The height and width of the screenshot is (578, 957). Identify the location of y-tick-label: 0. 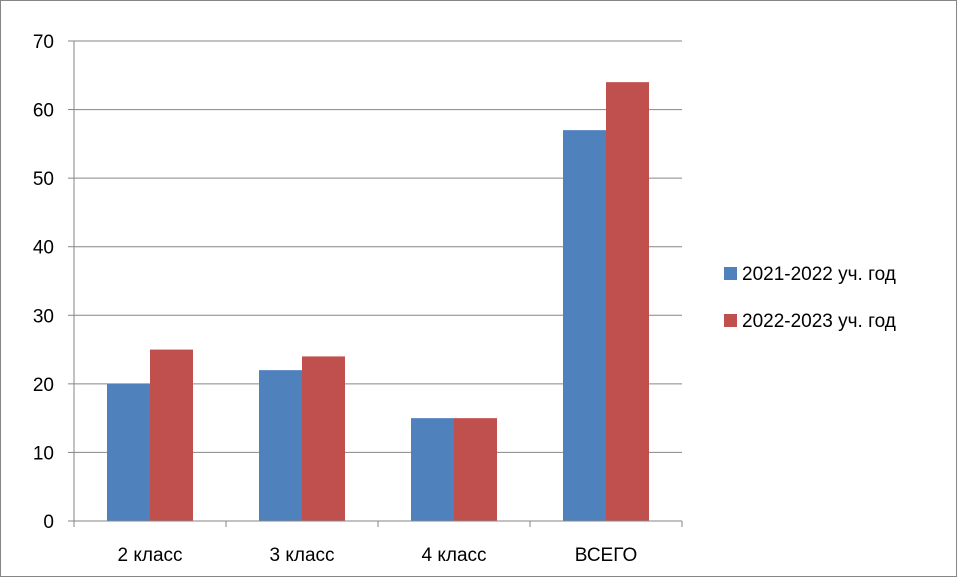
(48, 522).